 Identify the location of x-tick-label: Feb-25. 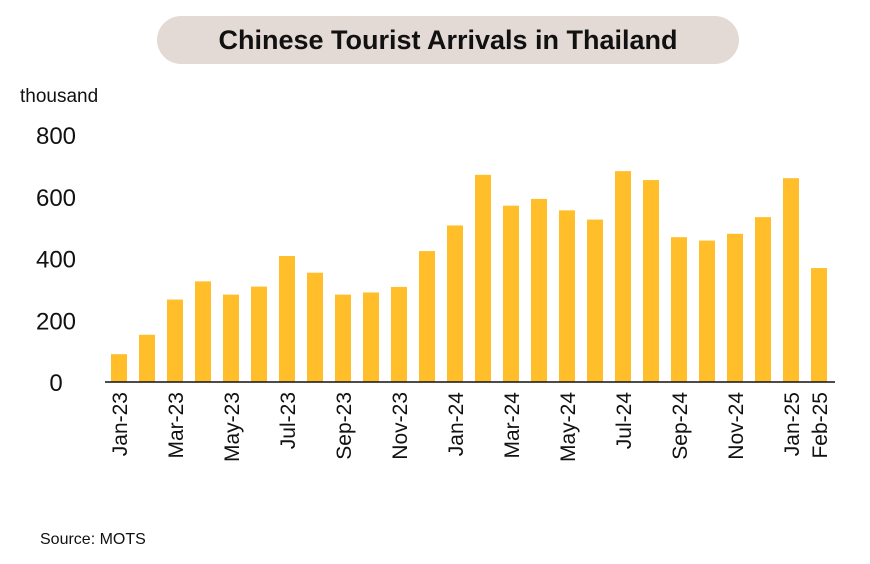
(820, 425).